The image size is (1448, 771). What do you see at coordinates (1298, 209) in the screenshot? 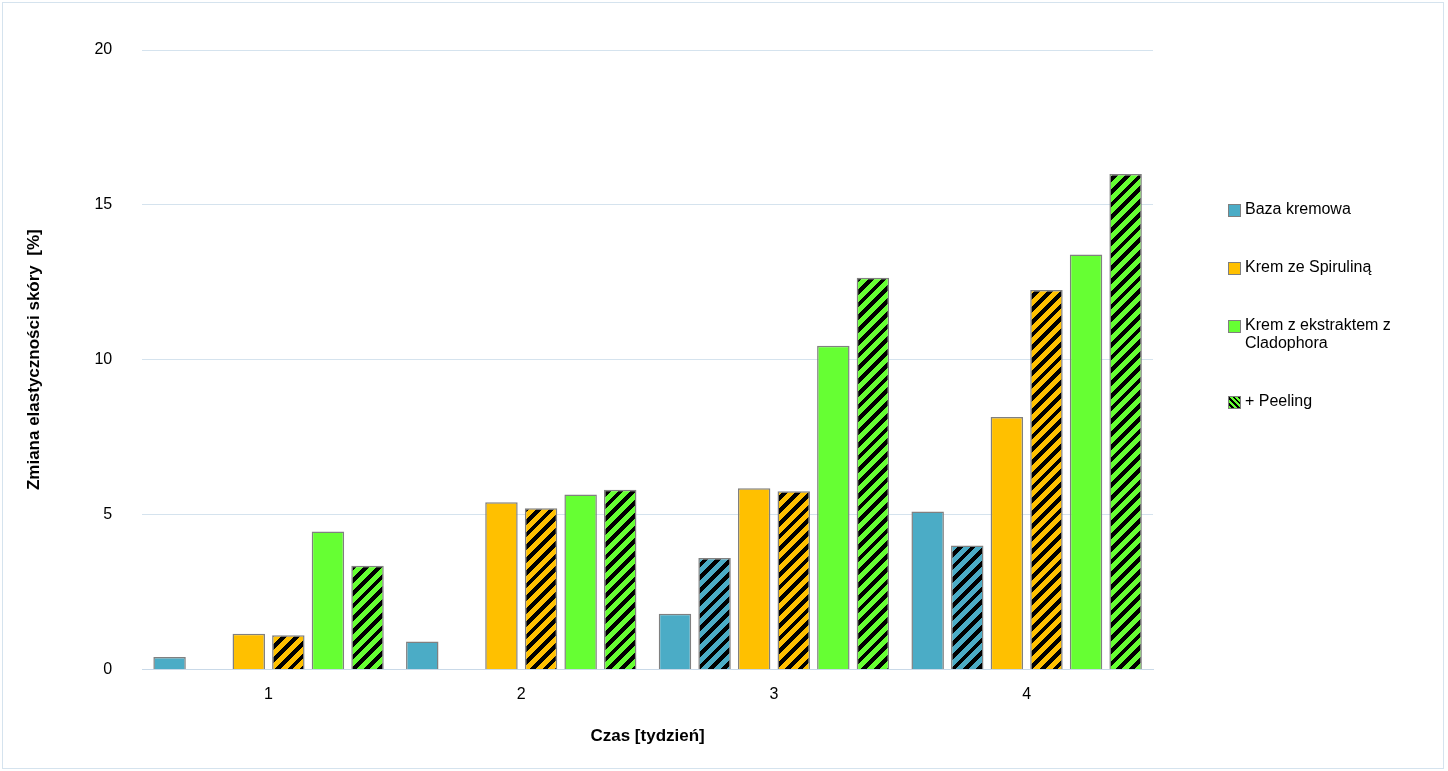
I see `legend-label: Baza kremowa` at bounding box center [1298, 209].